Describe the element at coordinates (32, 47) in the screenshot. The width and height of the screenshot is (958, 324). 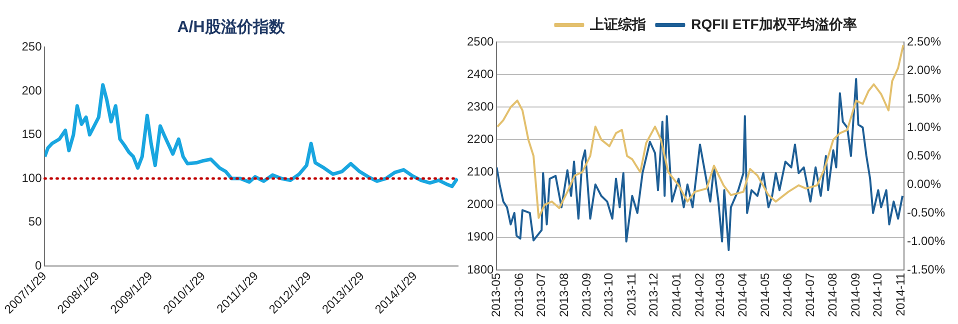
I see `y-tick-label: 250` at that location.